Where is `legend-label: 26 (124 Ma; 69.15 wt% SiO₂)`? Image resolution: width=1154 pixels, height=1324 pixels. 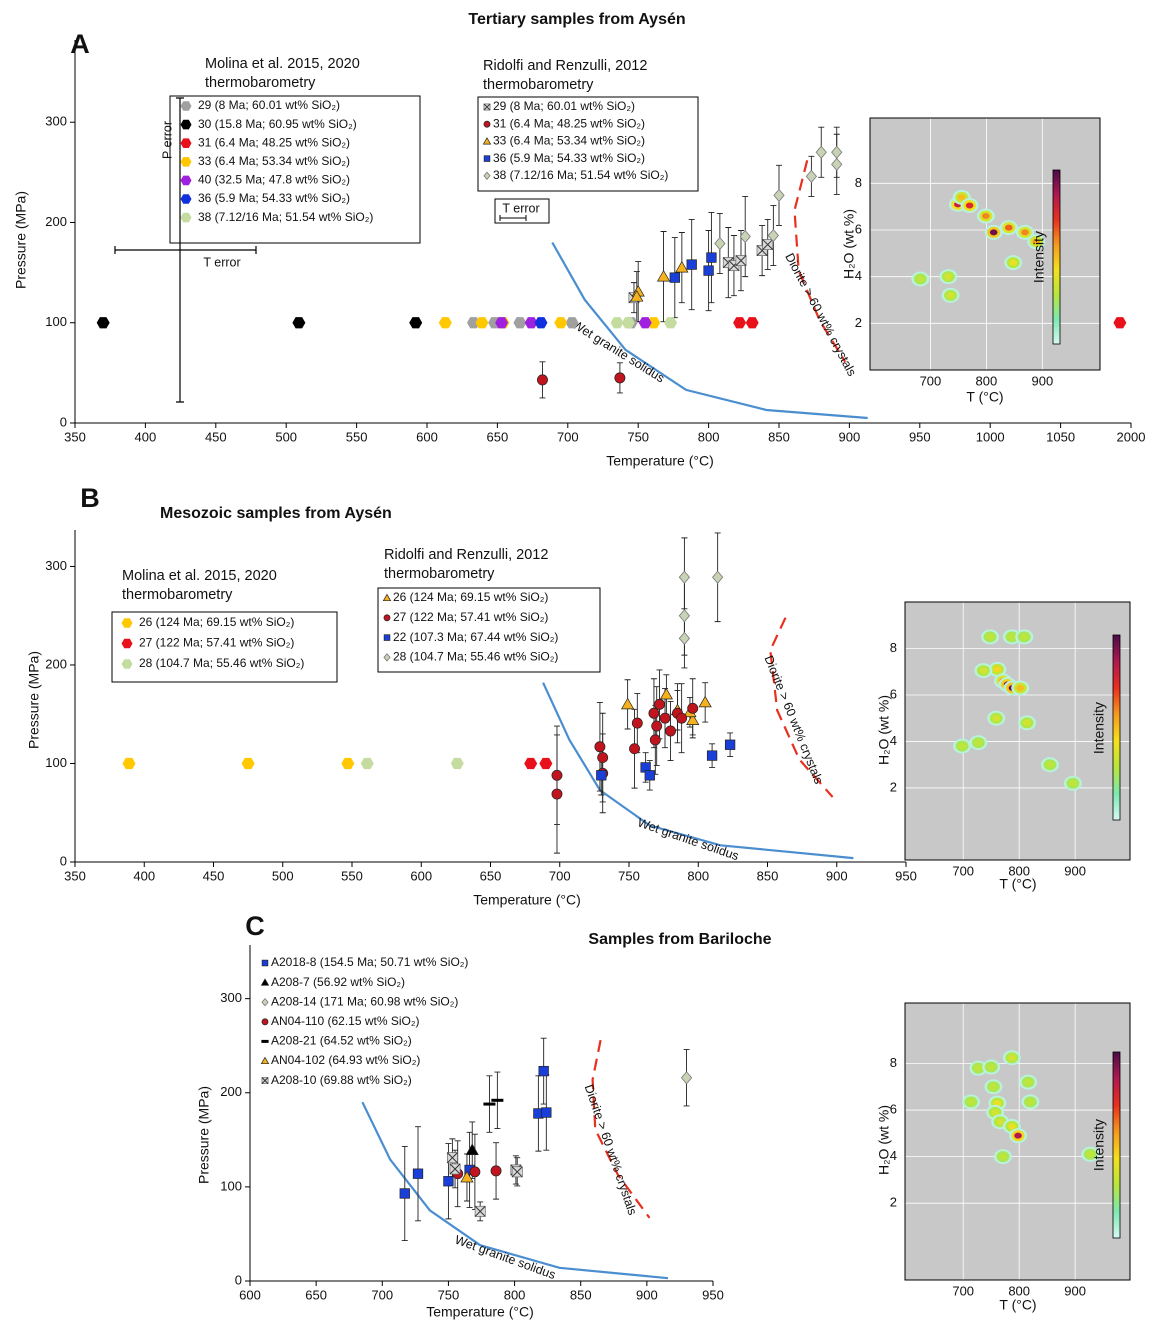 legend-label: 26 (124 Ma; 69.15 wt% SiO₂) is located at coordinates (216, 622).